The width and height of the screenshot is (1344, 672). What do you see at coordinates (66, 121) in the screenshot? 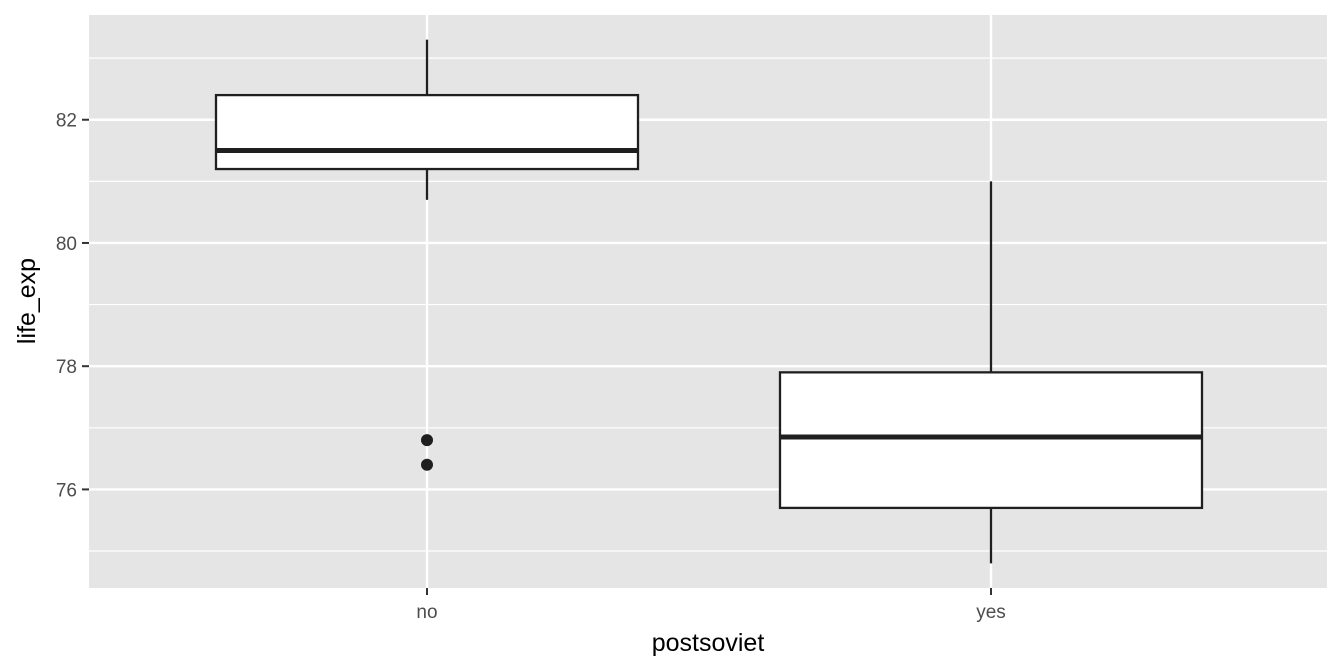
I see `y-tick-label: 82` at bounding box center [66, 121].